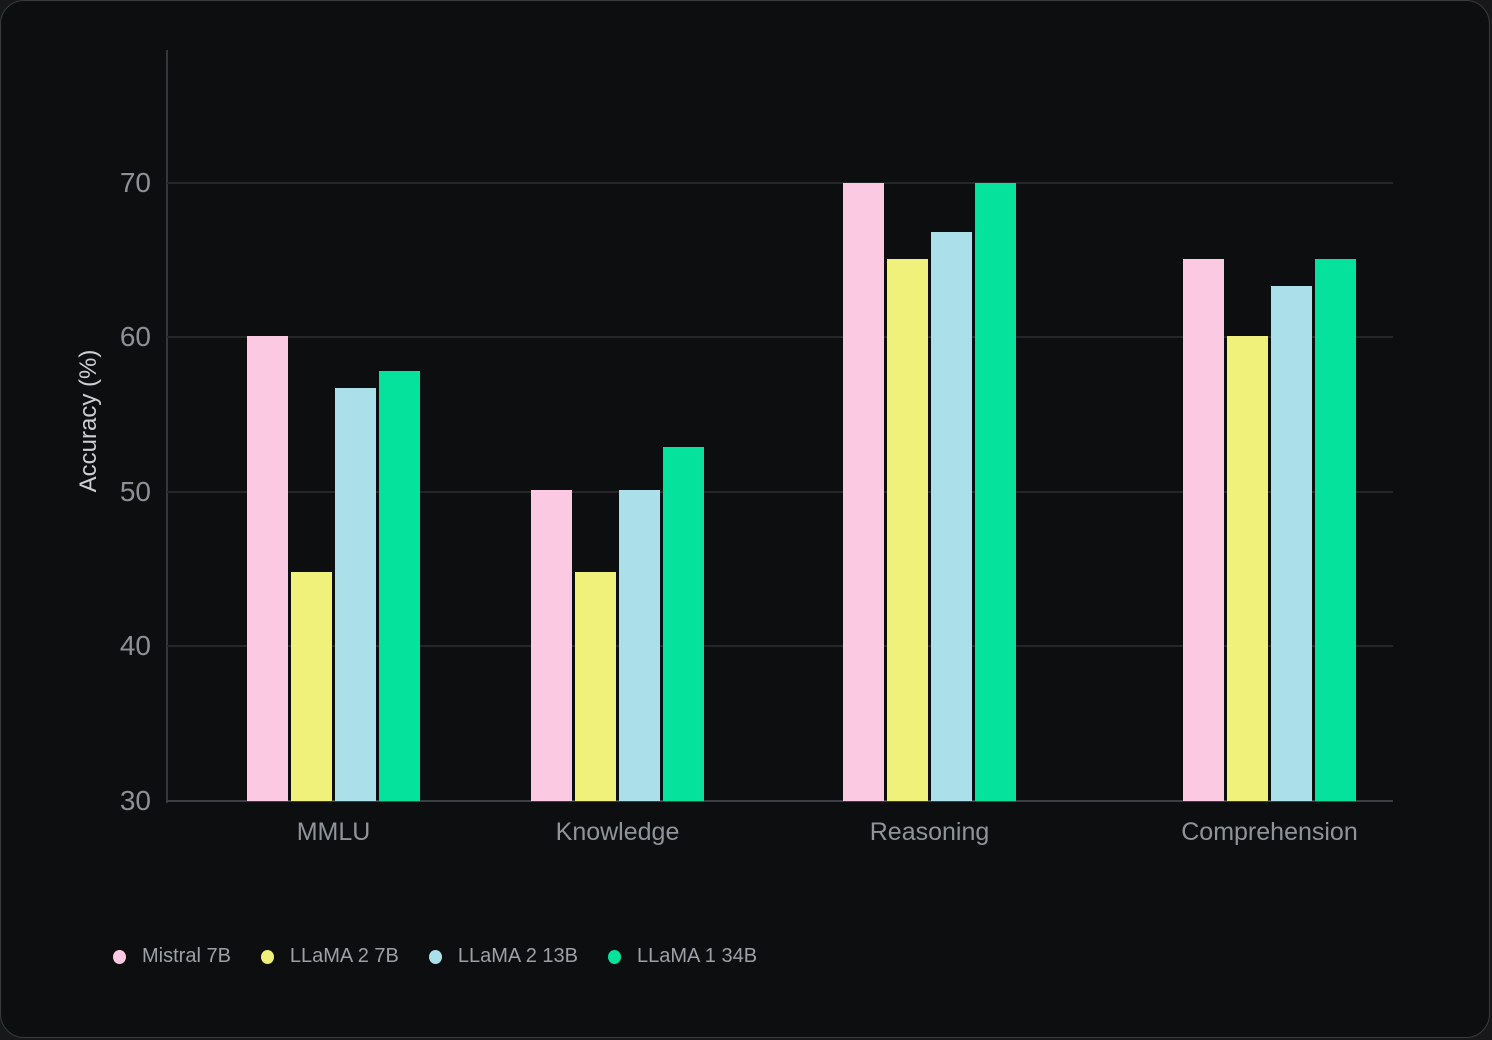 This screenshot has height=1040, width=1492. Describe the element at coordinates (951, 516) in the screenshot. I see `bar-llama-2-13b-reasoning` at that location.